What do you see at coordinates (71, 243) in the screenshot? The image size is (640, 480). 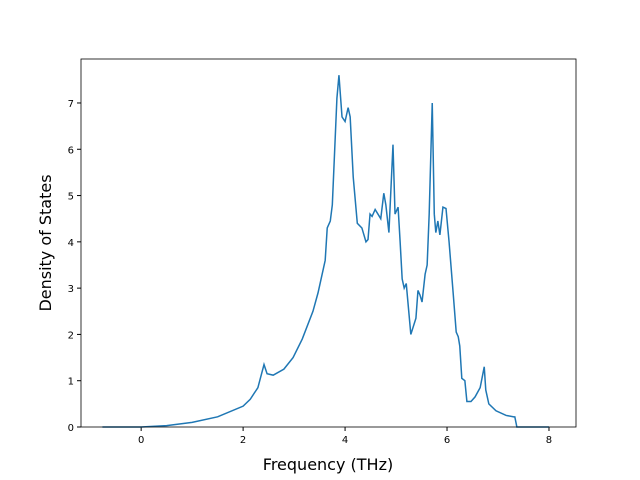 I see `y-tick-label: 4` at bounding box center [71, 243].